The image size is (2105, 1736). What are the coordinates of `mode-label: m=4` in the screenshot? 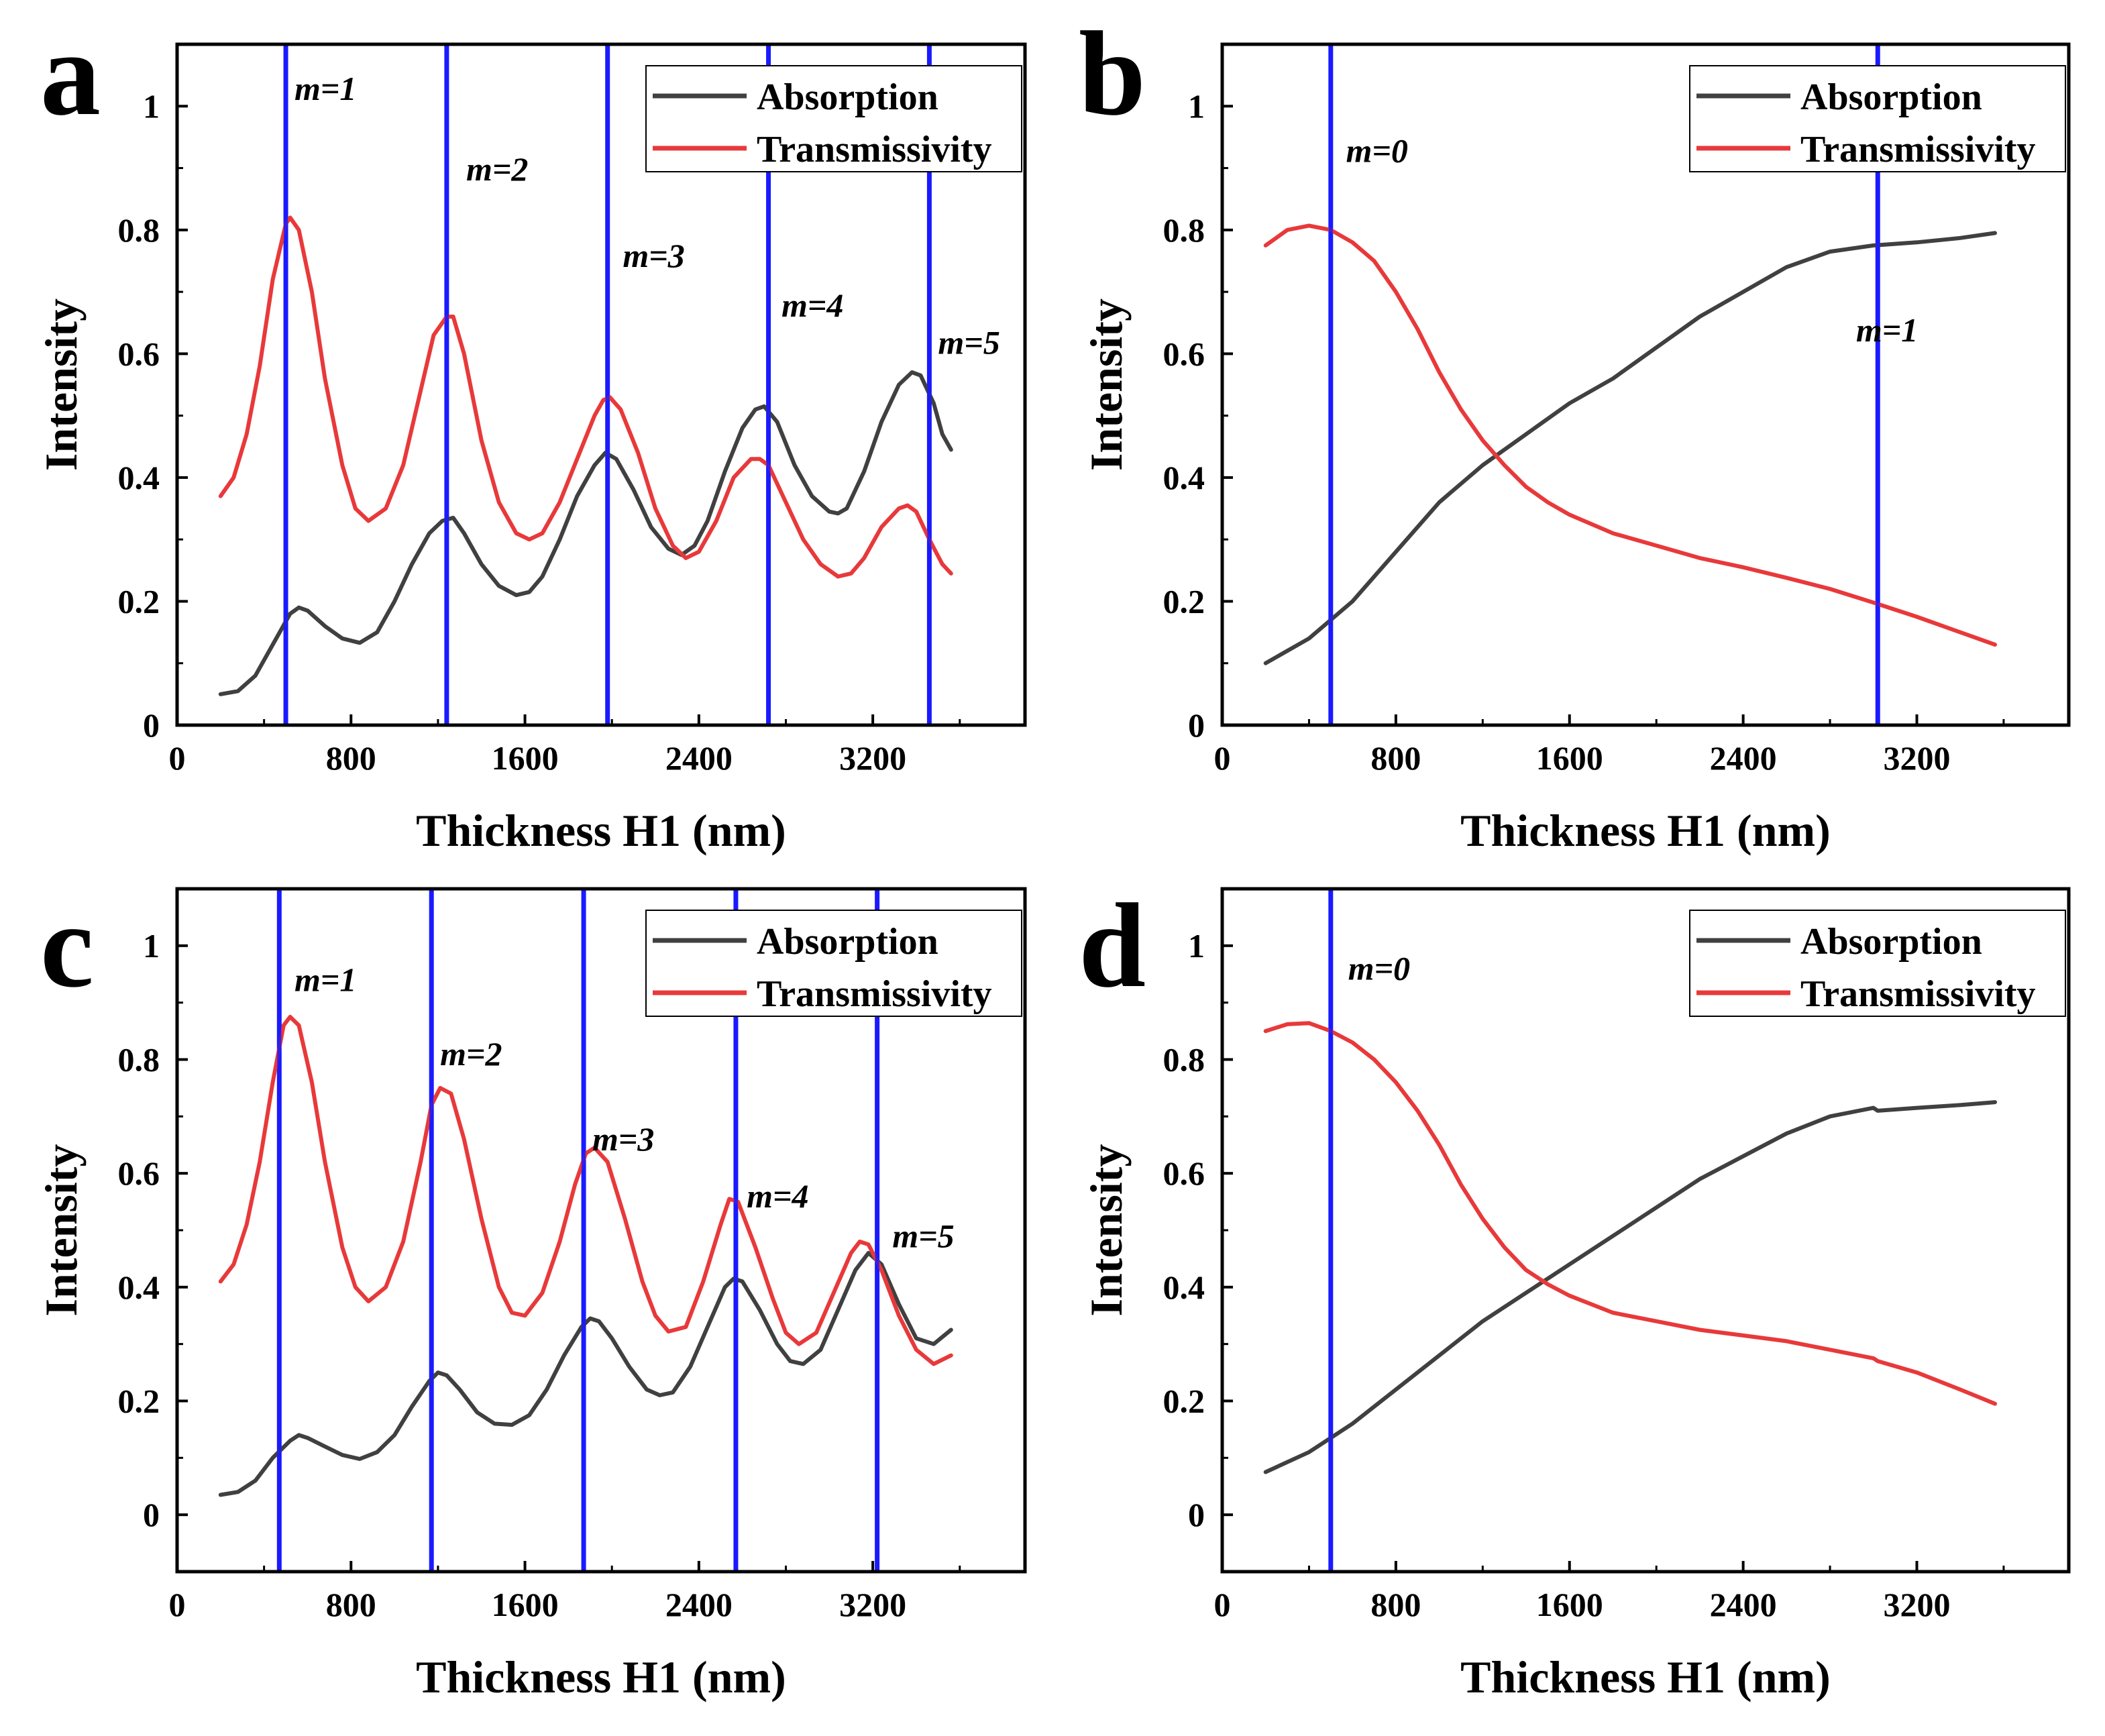 It's located at (812, 305).